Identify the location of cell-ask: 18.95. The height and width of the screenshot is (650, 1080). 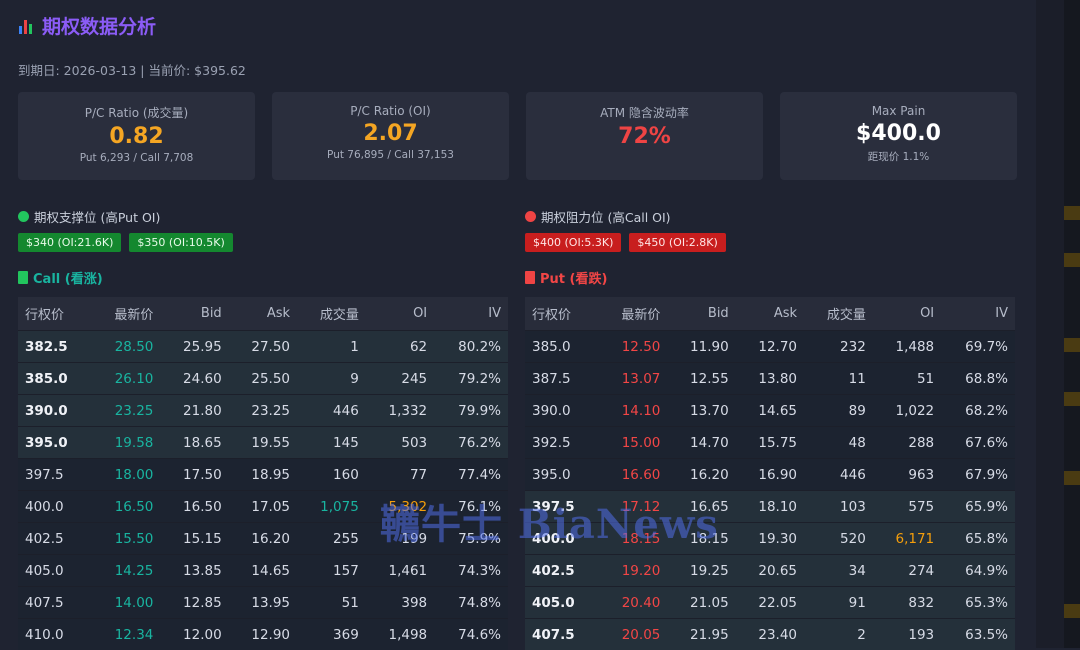
(263, 475).